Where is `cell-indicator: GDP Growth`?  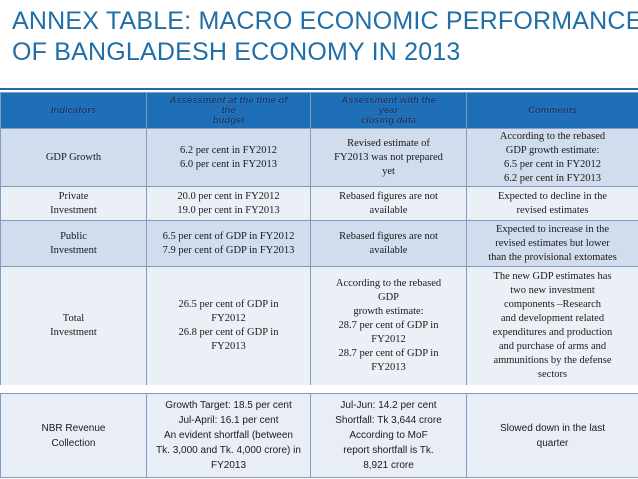 cell-indicator: GDP Growth is located at coordinates (73, 157).